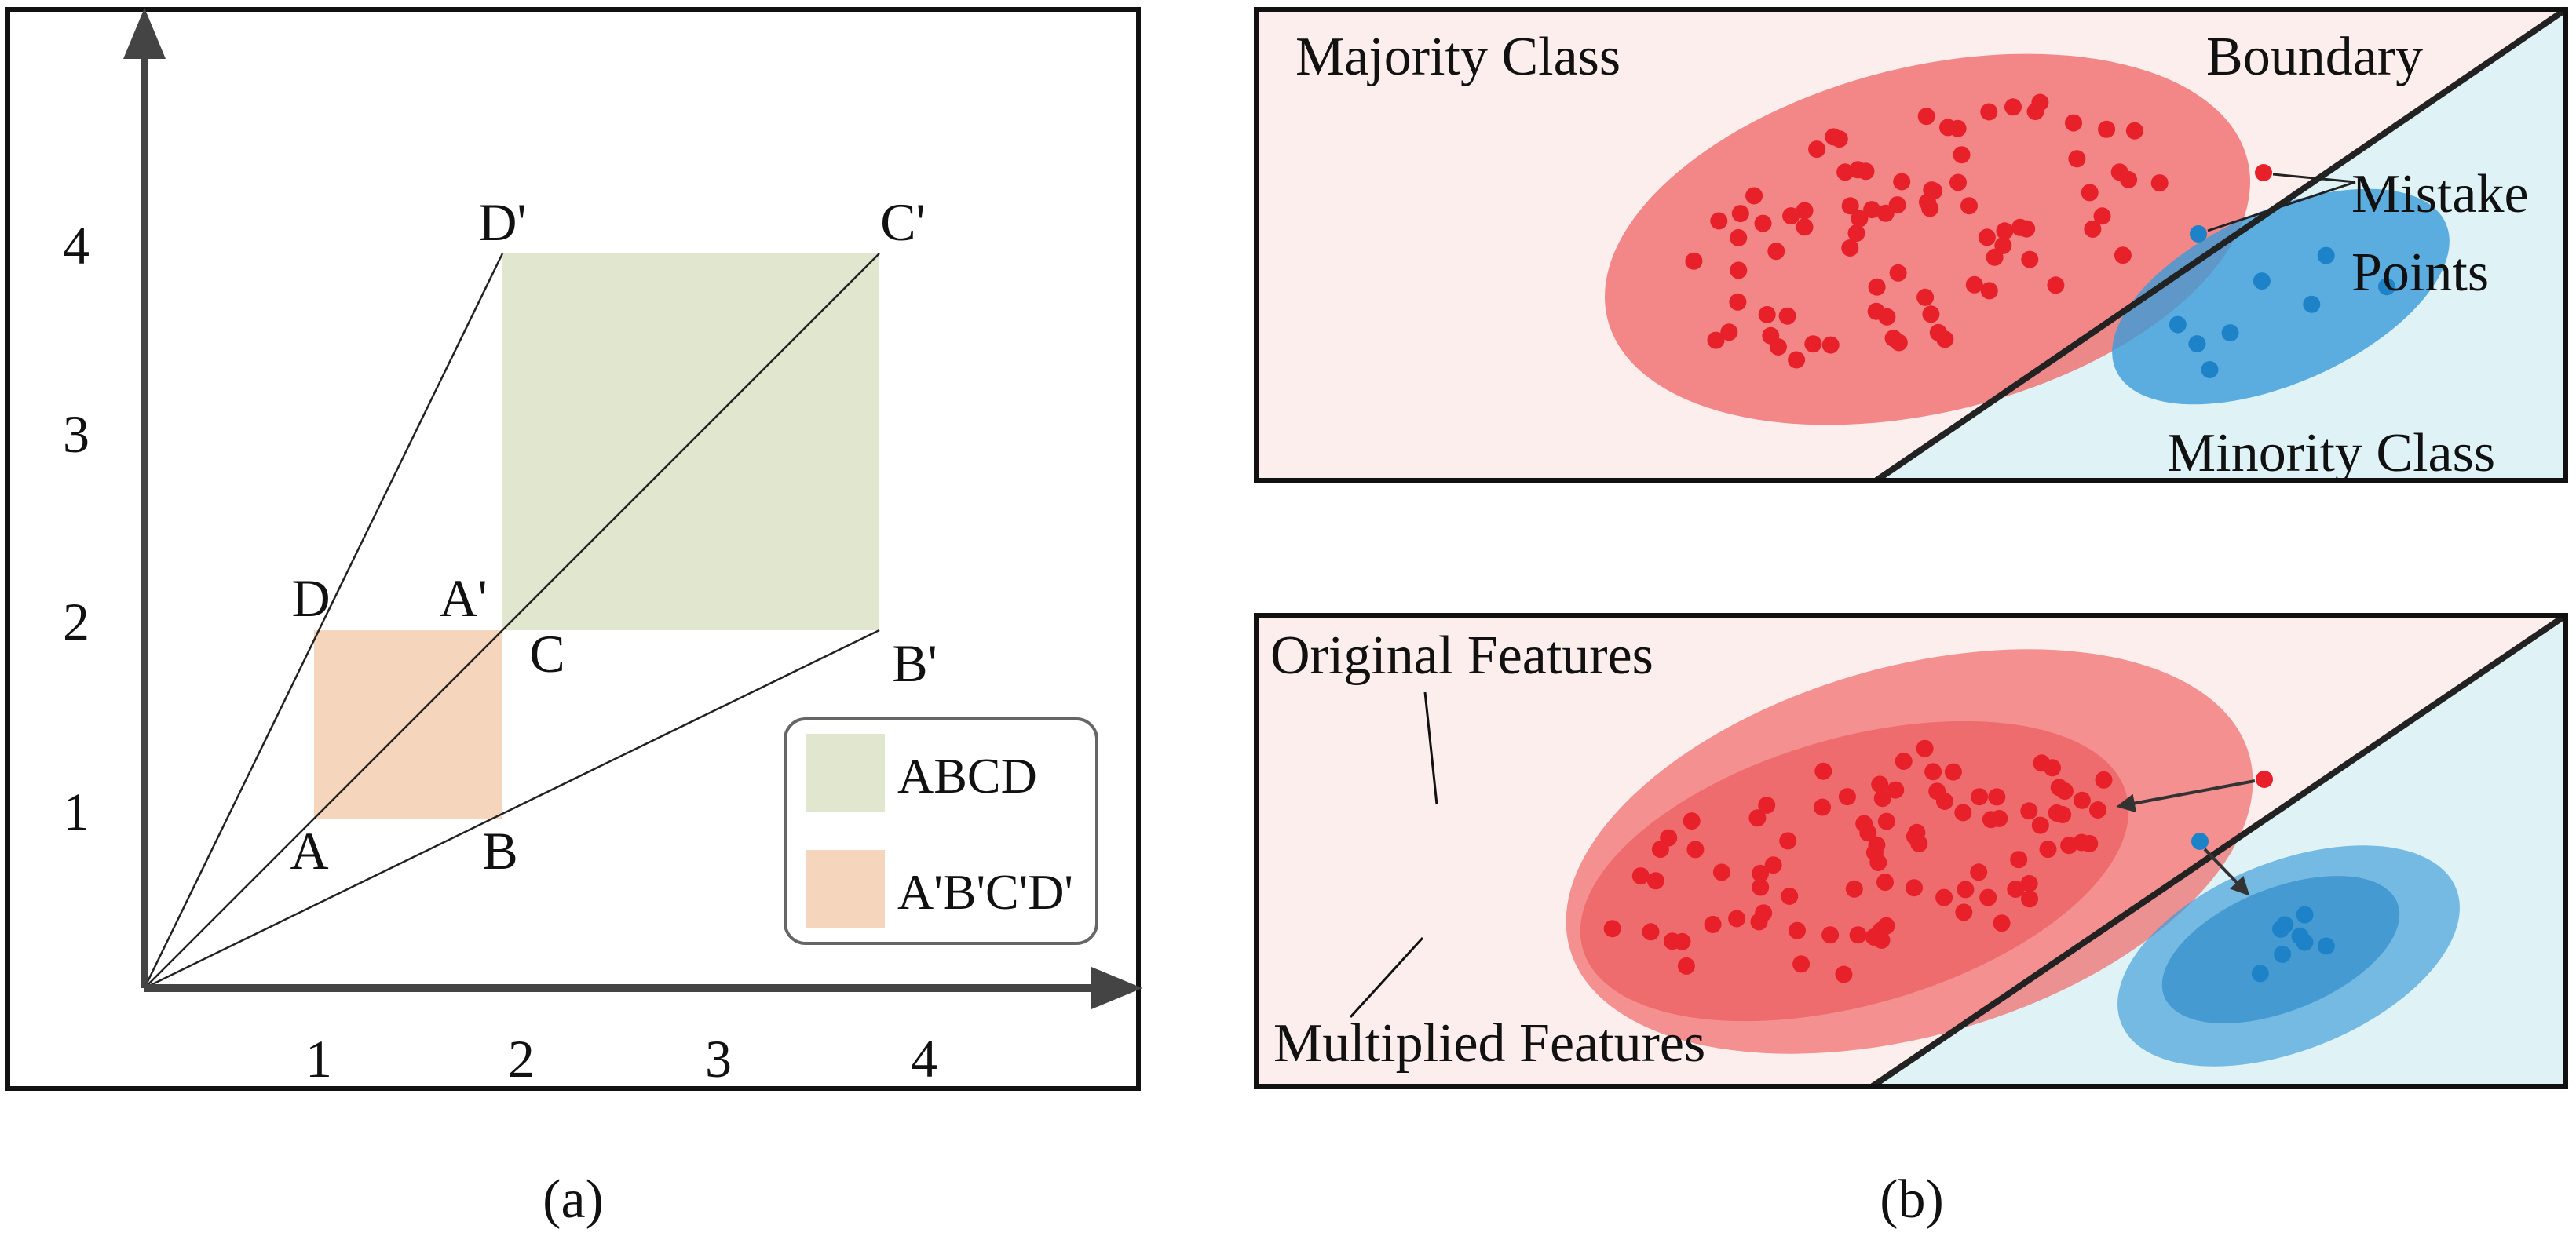  Describe the element at coordinates (463, 598) in the screenshot. I see `point-label-a-prime: A'` at that location.